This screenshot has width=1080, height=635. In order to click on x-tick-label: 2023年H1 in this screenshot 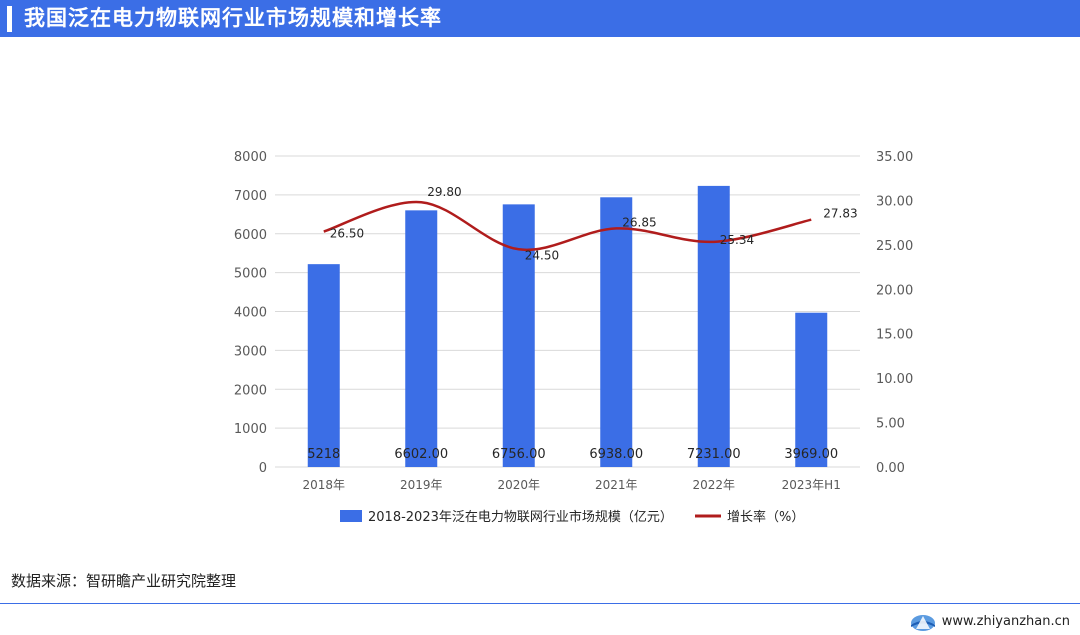, I will do `click(811, 485)`.